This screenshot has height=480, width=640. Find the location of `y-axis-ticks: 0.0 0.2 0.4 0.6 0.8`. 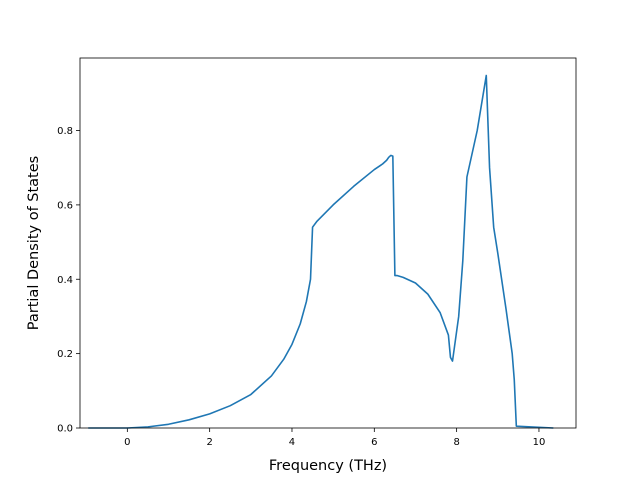

y-axis-ticks: 0.0 0.2 0.4 0.6 0.8 is located at coordinates (68, 280).